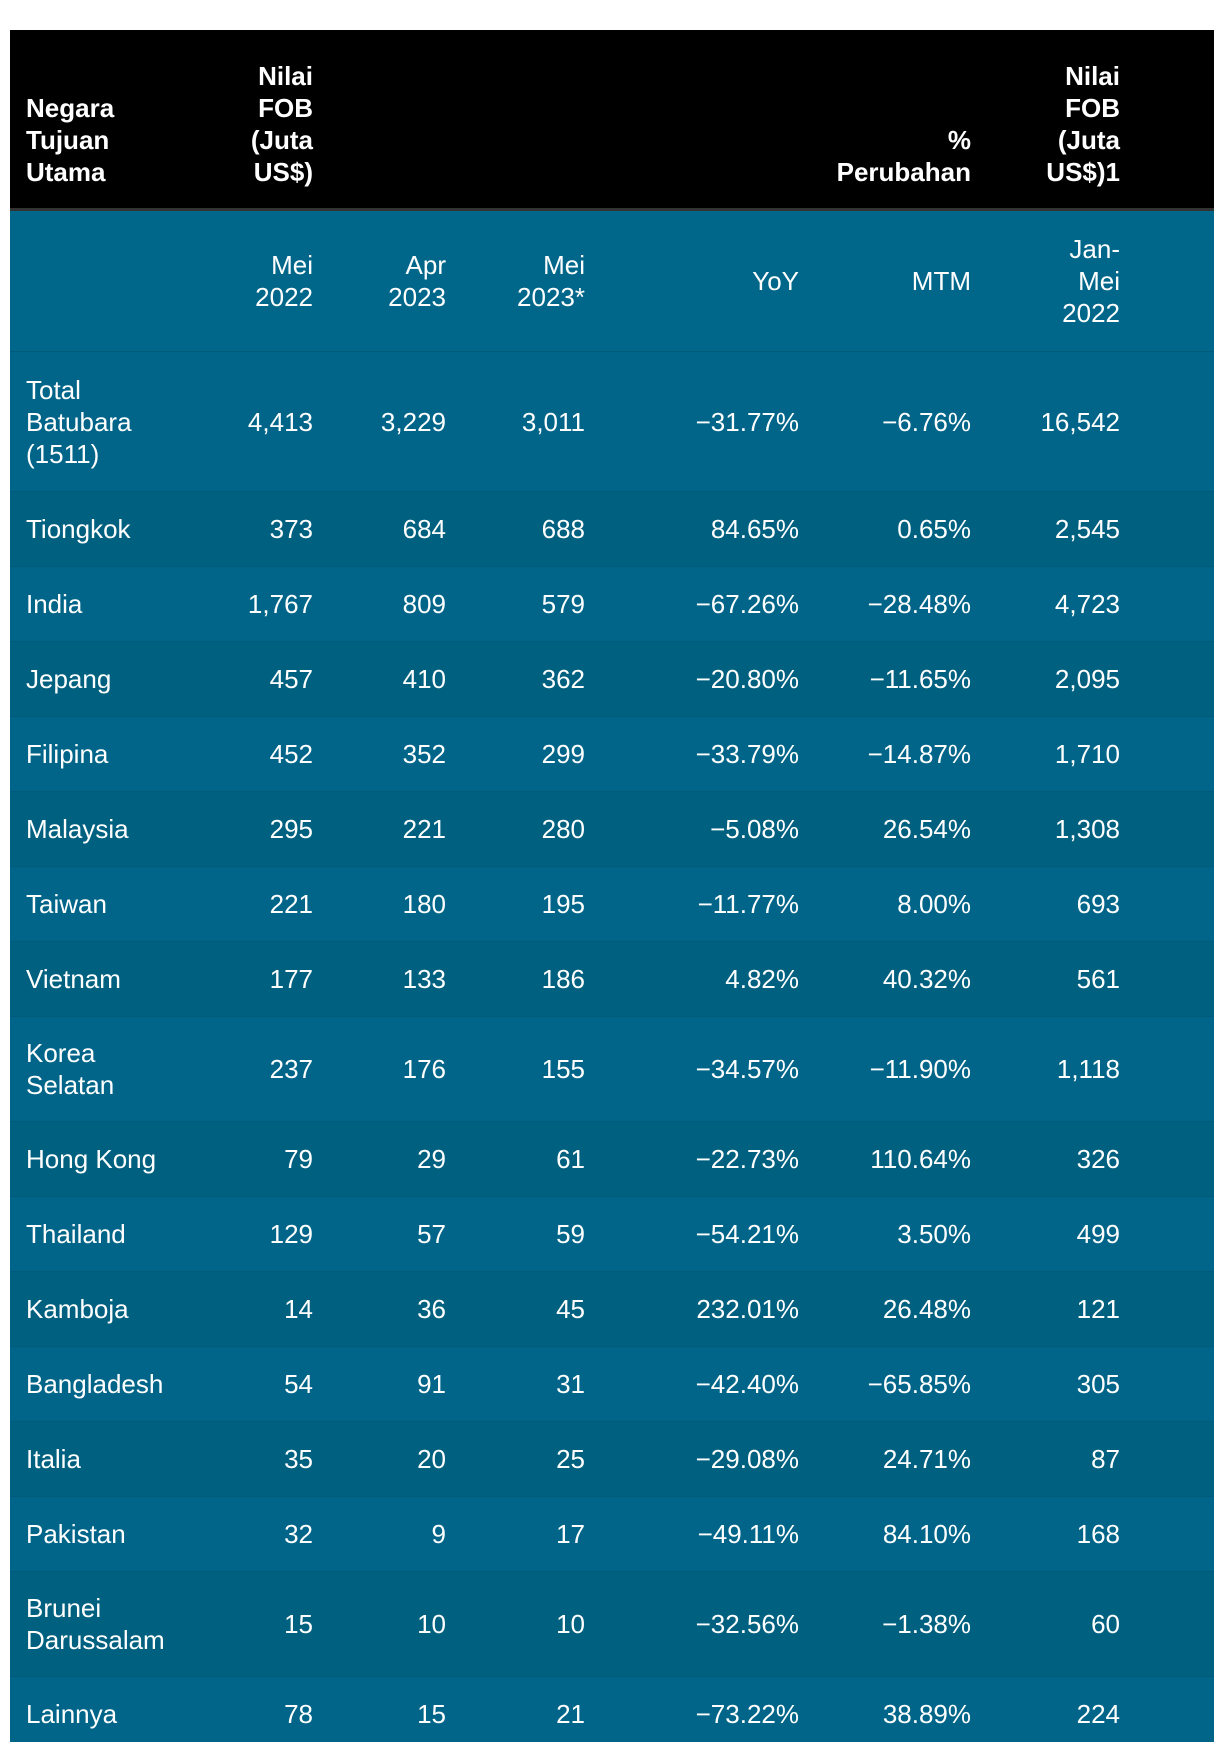  What do you see at coordinates (531, 604) in the screenshot?
I see `table-cell: 579` at bounding box center [531, 604].